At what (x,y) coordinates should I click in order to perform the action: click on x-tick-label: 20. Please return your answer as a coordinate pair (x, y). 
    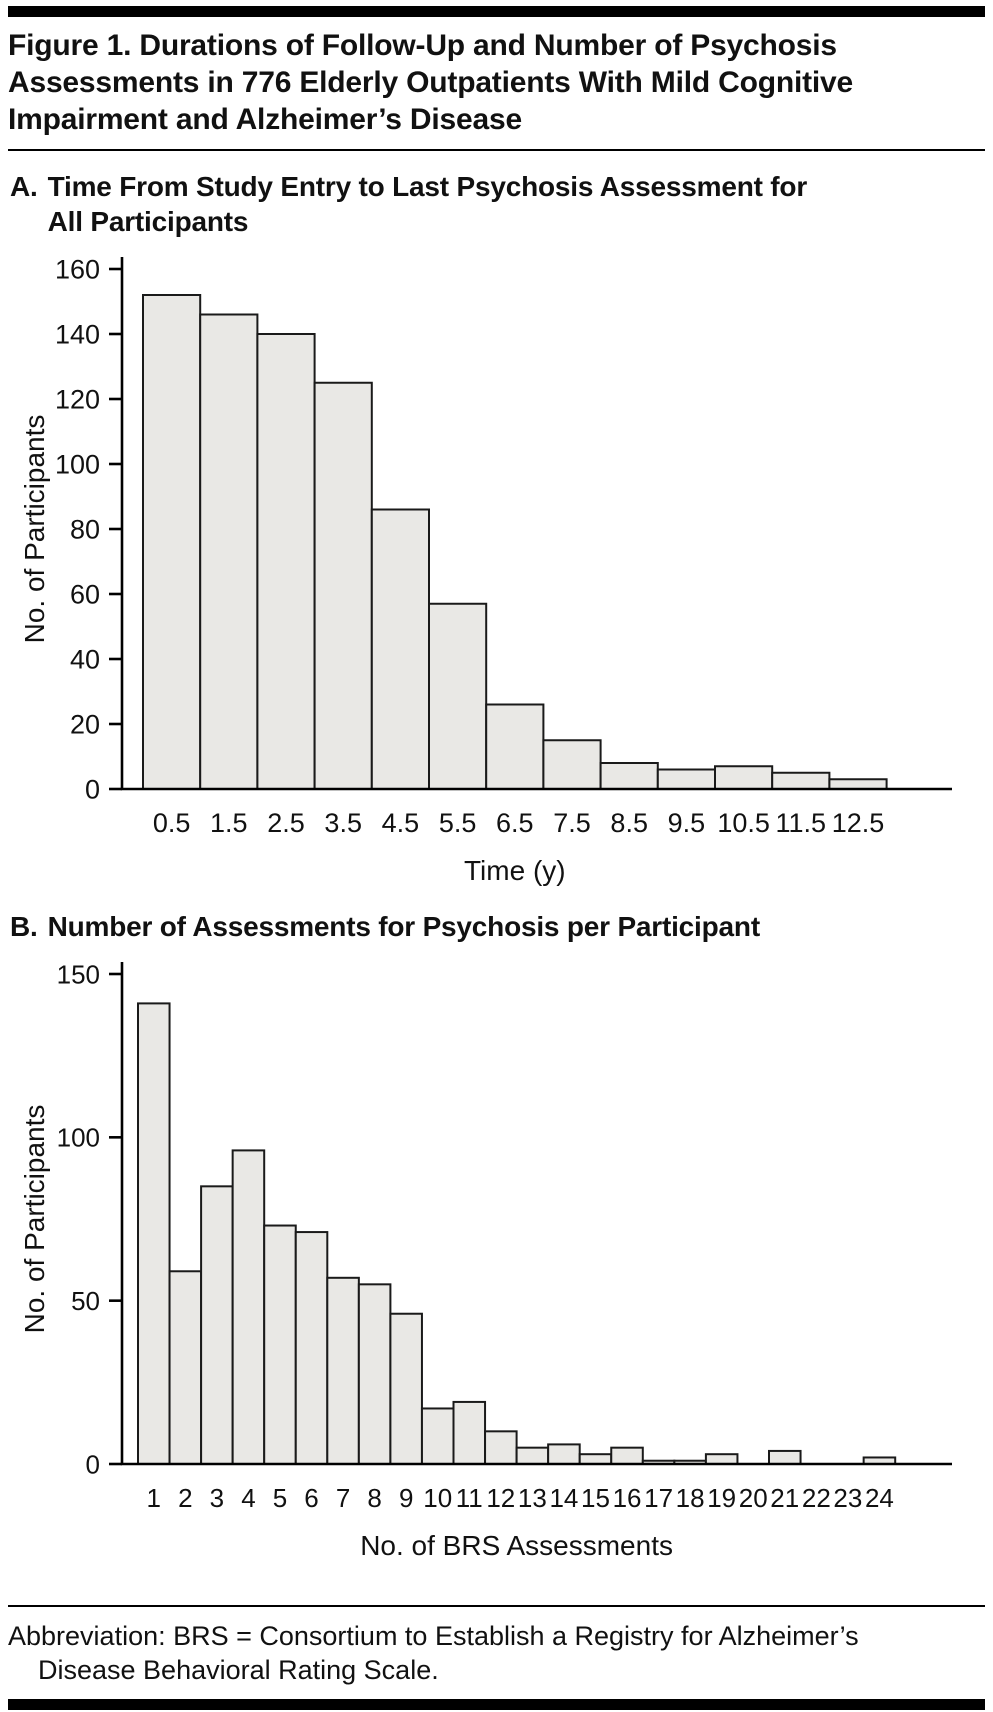
    Looking at the image, I should click on (753, 1498).